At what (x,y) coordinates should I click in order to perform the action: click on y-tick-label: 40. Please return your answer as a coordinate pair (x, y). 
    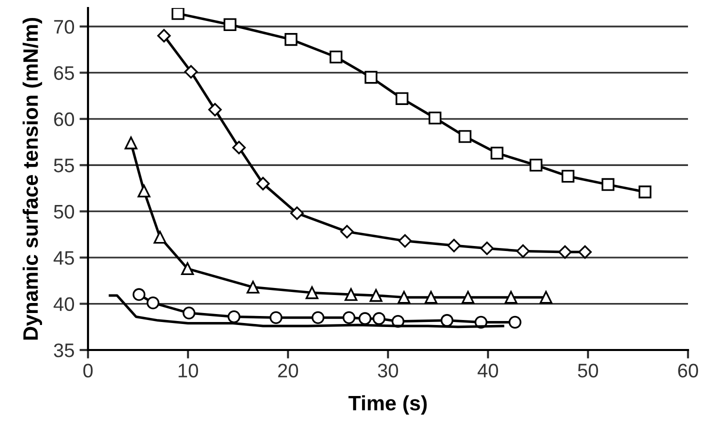
    Looking at the image, I should click on (64, 304).